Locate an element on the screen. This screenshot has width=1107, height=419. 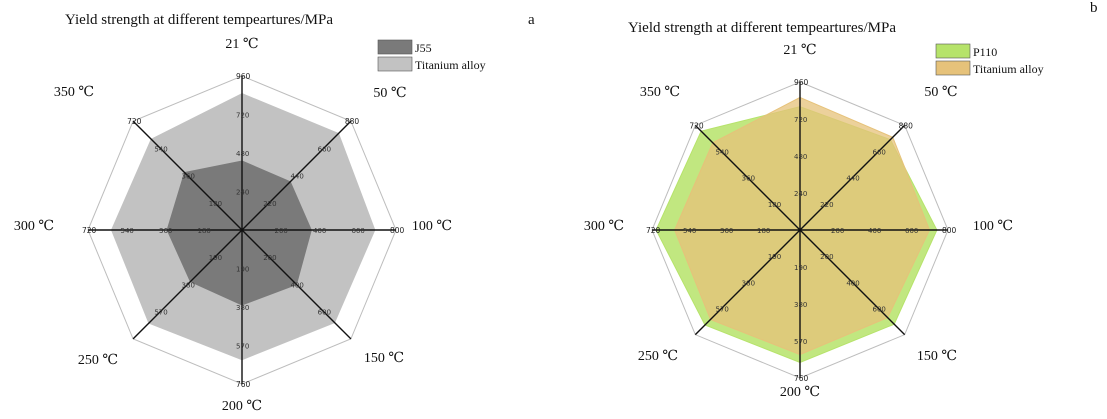
panel-b-legend: P110 Titanium alloy is located at coordinates (989, 59).